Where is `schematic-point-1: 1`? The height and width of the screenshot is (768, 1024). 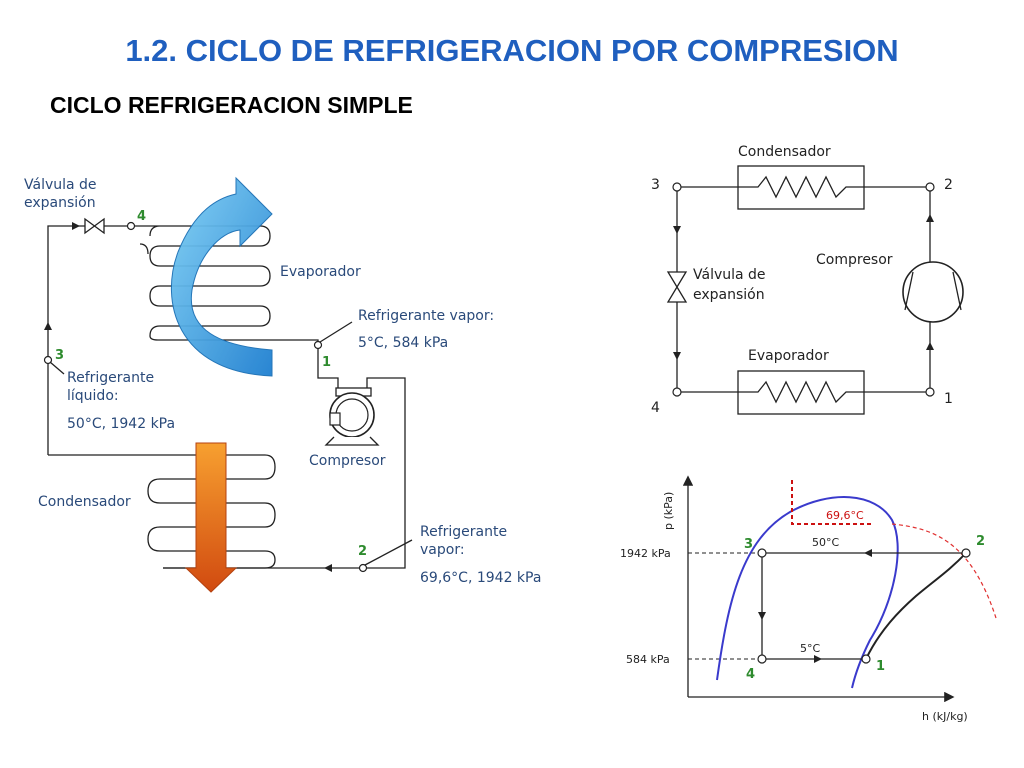
schematic-point-1: 1 is located at coordinates (948, 399).